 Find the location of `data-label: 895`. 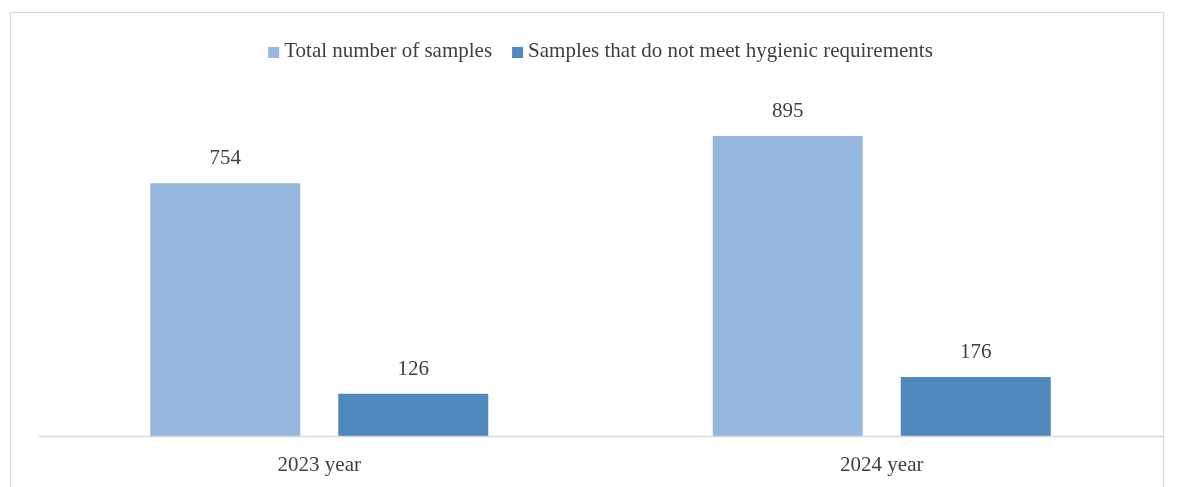

data-label: 895 is located at coordinates (788, 110).